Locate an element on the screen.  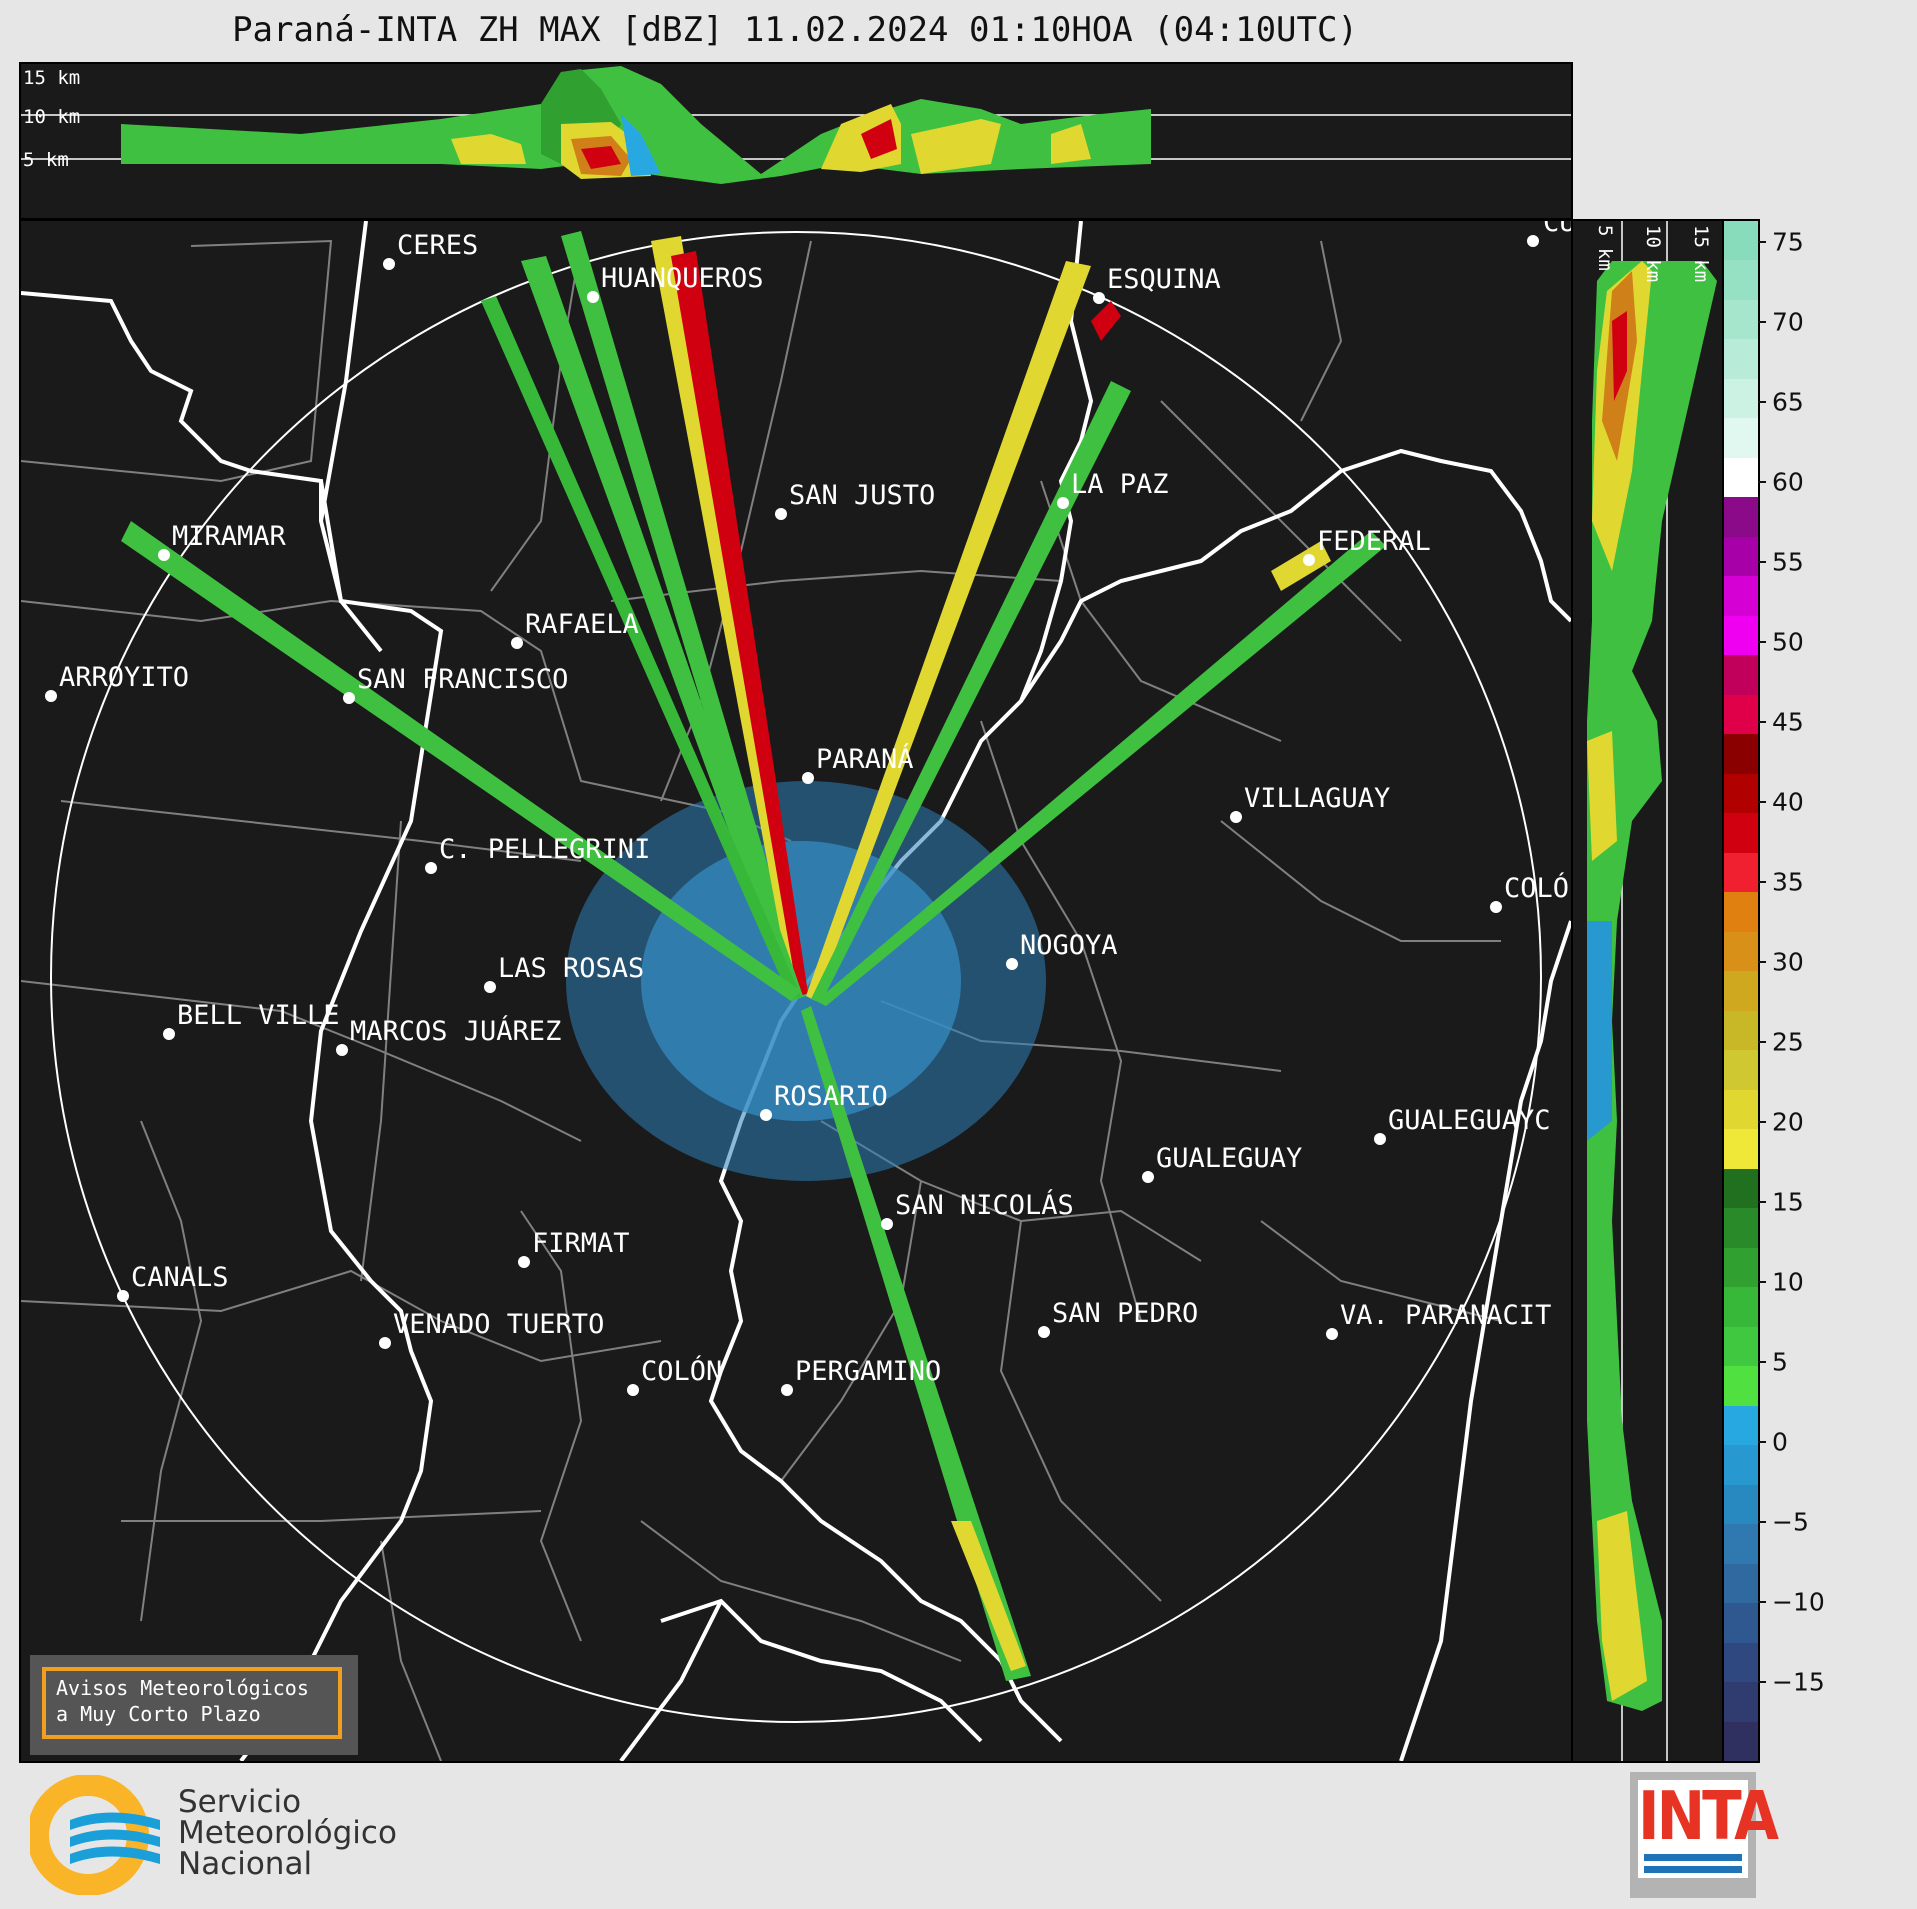
warning-box: Avisos Meteorológicos a Muy Corto Plazo is located at coordinates (194, 1705).